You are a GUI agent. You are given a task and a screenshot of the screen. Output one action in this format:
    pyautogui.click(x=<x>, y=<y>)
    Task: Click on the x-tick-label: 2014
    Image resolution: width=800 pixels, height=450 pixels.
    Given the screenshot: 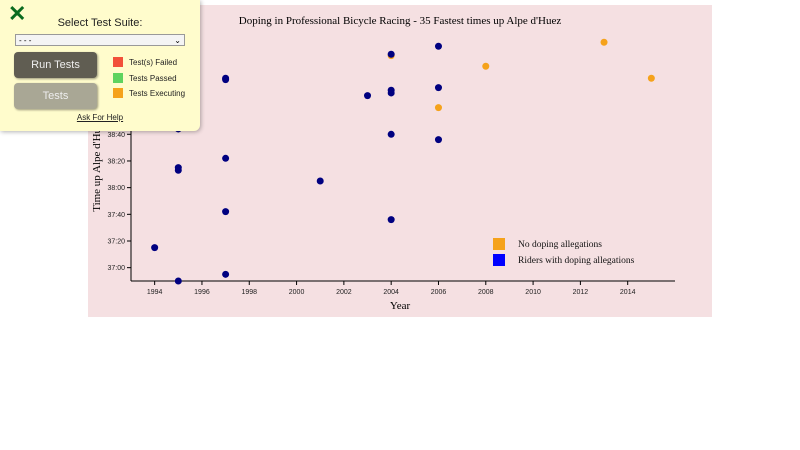 What is the action you would take?
    pyautogui.click(x=628, y=292)
    